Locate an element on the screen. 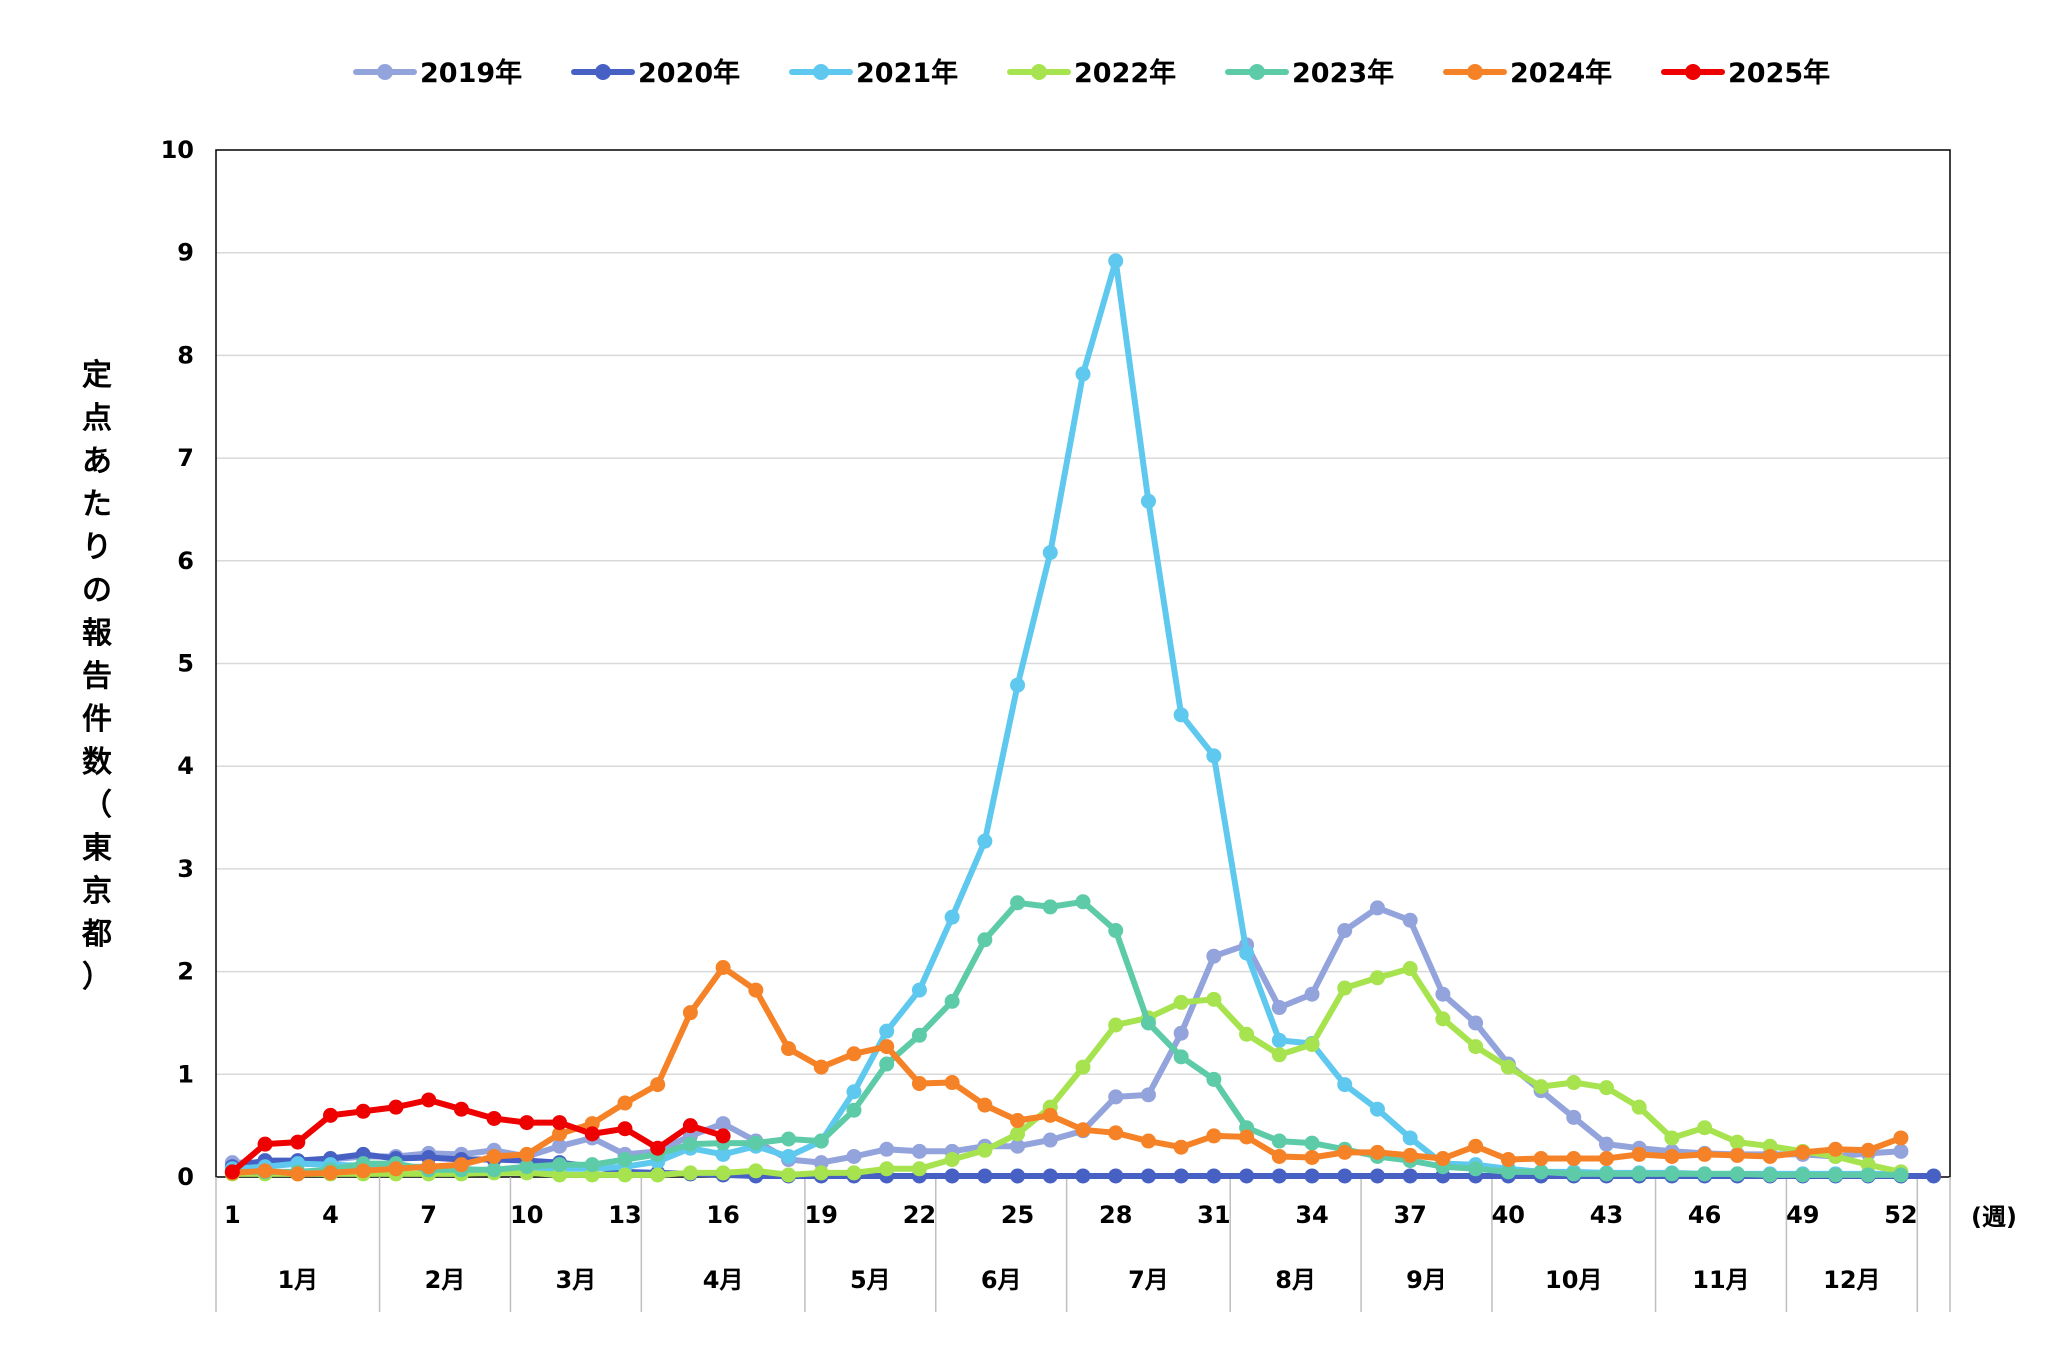  legend-label: 2020年 is located at coordinates (689, 73).